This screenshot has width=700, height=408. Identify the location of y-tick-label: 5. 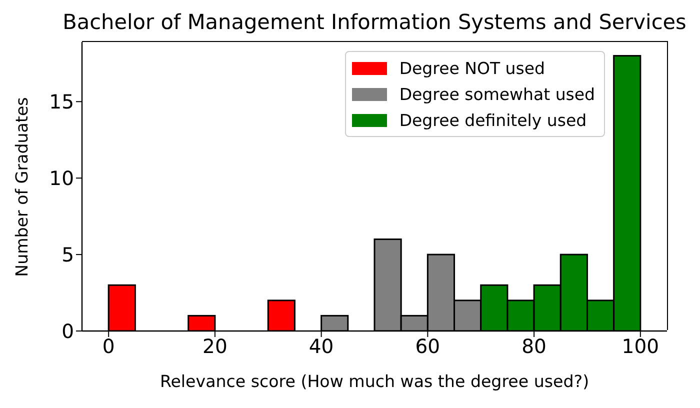
(68, 254).